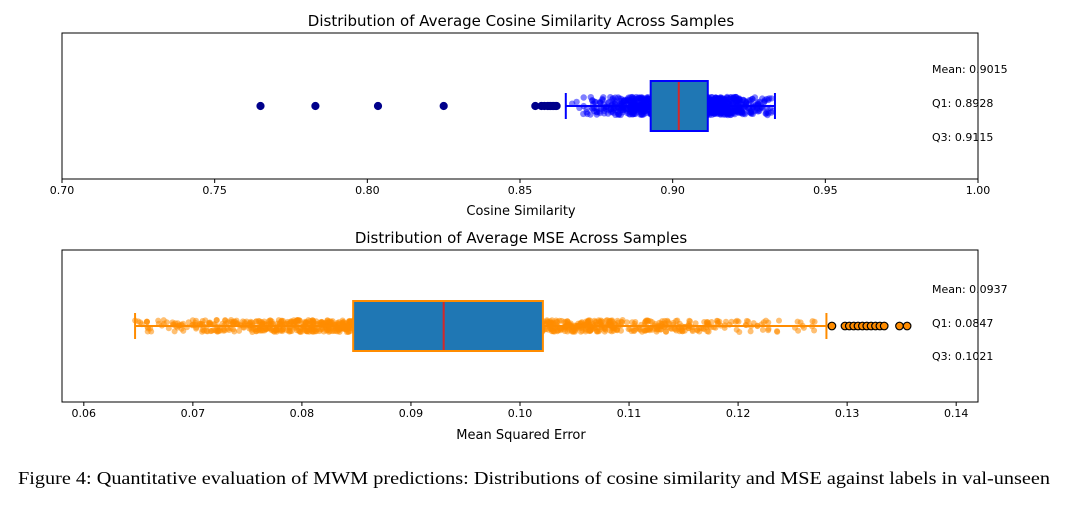  Describe the element at coordinates (521, 211) in the screenshot. I see `cosine-x-axis-label: Cosine Similarity` at that location.